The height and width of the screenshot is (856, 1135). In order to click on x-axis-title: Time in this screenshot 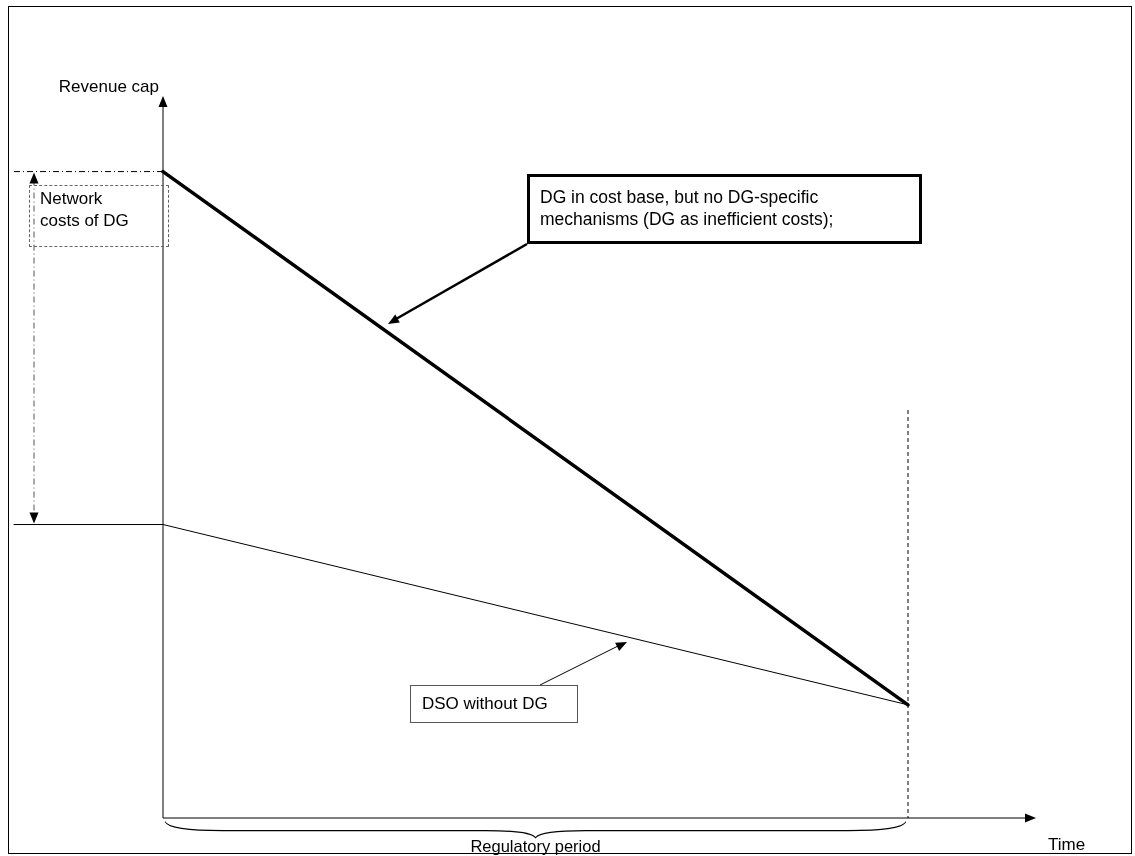, I will do `click(1067, 845)`.